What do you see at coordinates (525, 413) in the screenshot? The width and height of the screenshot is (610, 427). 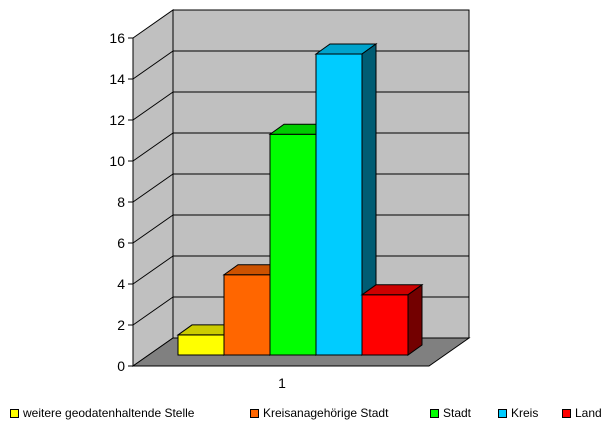 I see `legend-label: Kreis` at bounding box center [525, 413].